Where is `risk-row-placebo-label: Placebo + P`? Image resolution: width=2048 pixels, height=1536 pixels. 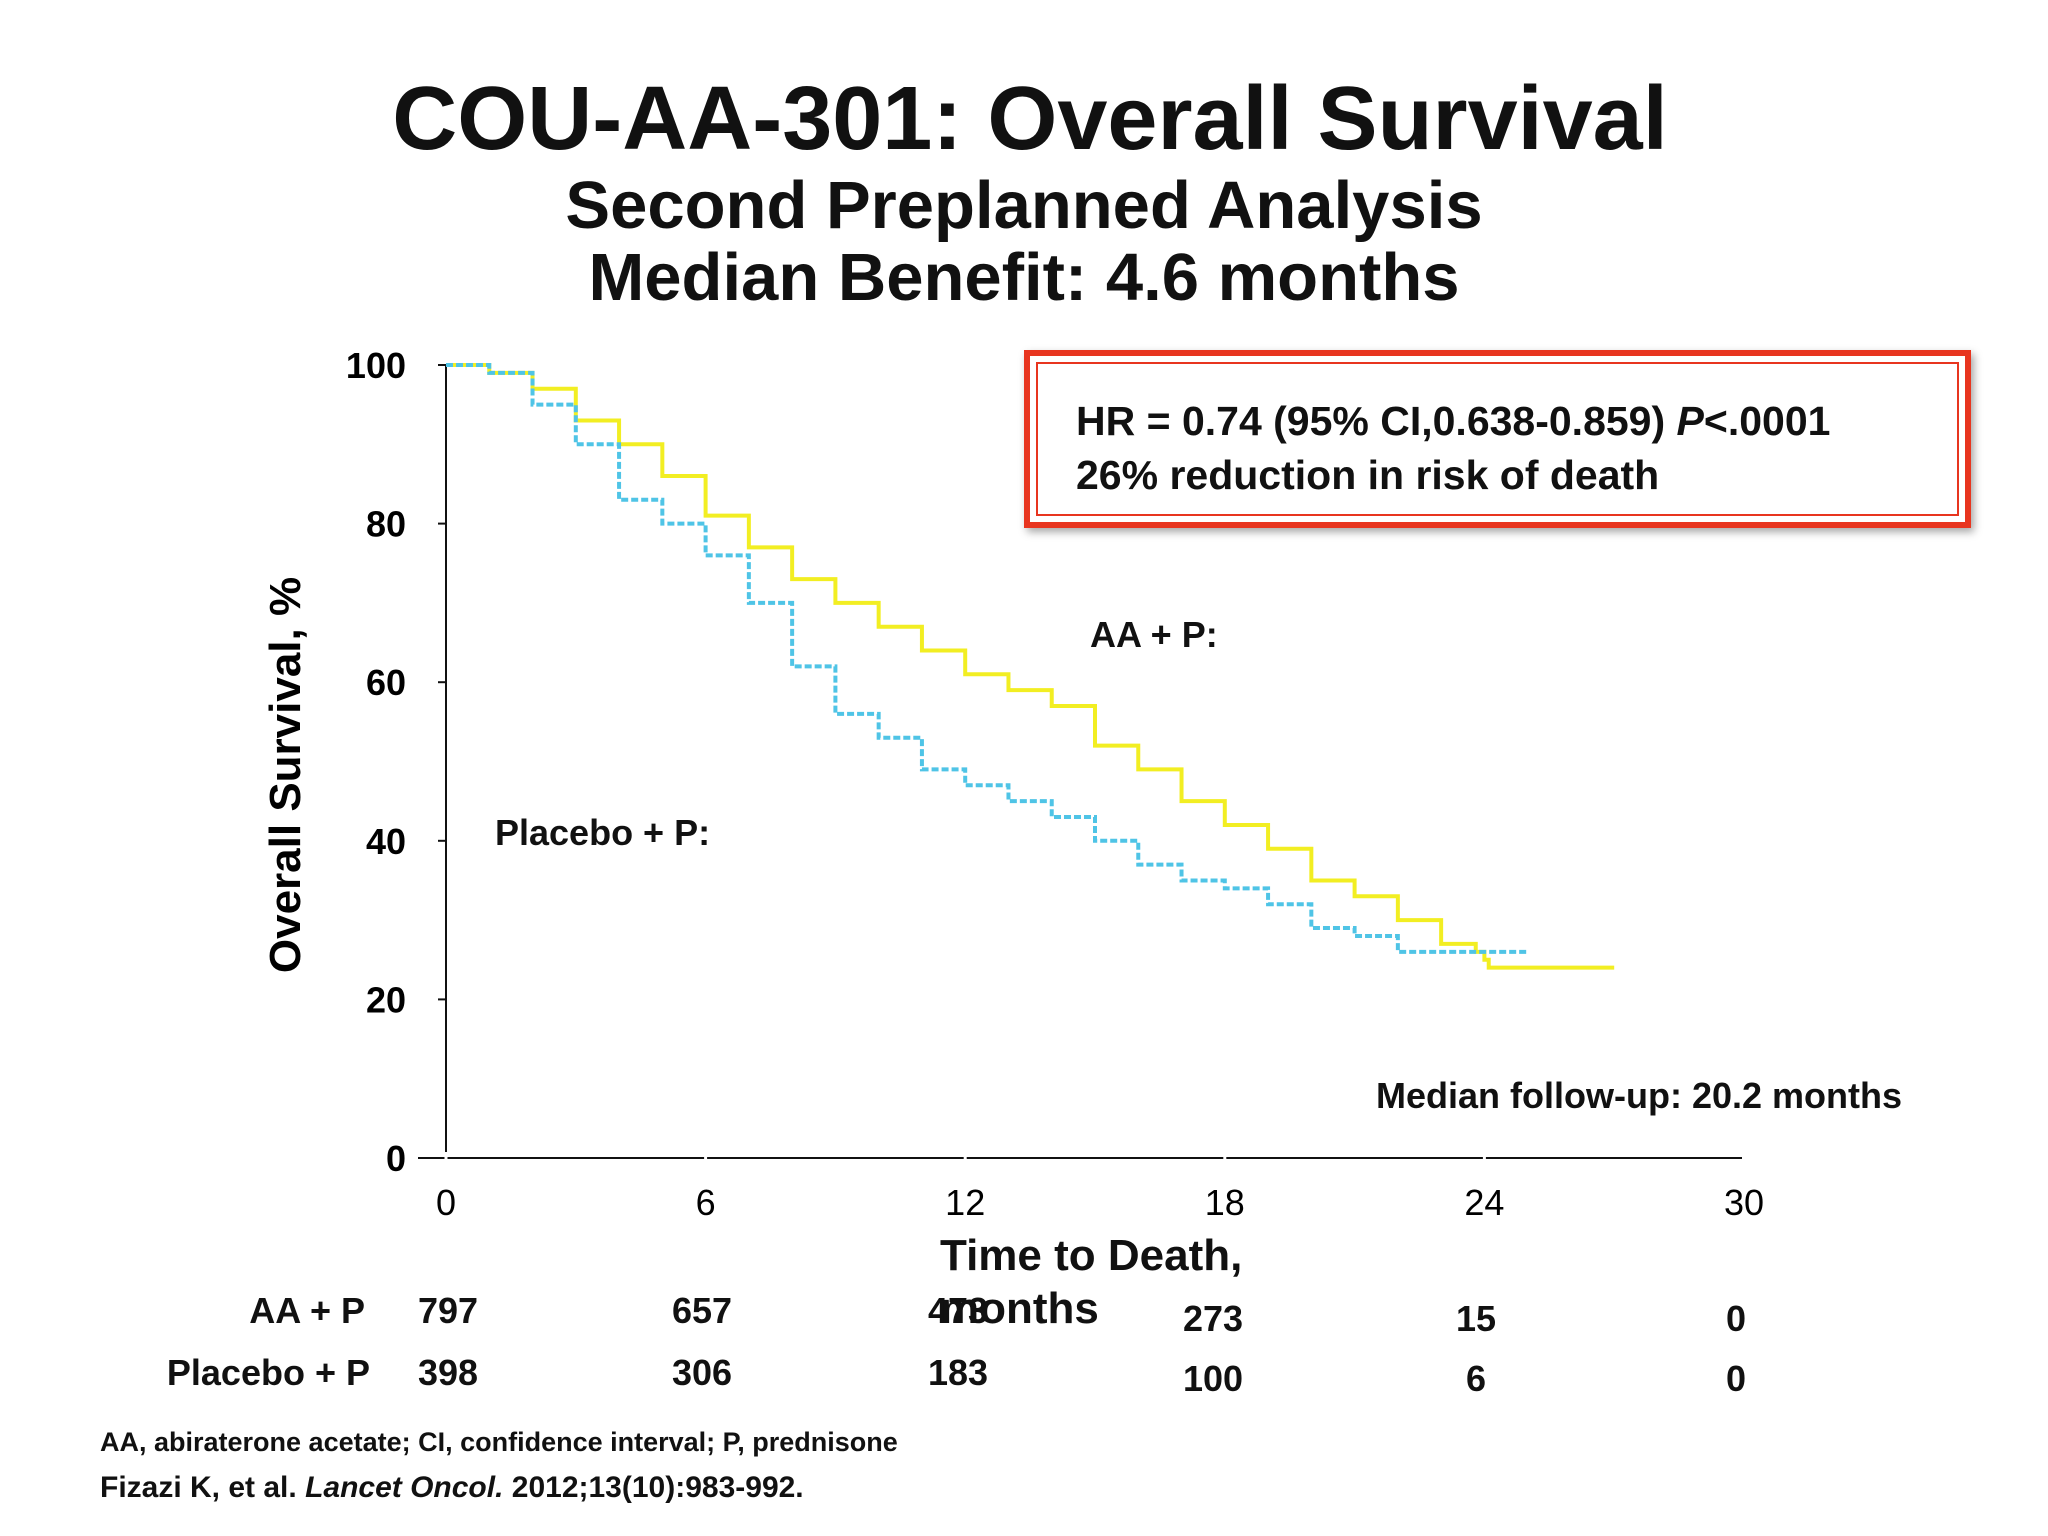
risk-row-placebo-label: Placebo + P is located at coordinates (268, 1372).